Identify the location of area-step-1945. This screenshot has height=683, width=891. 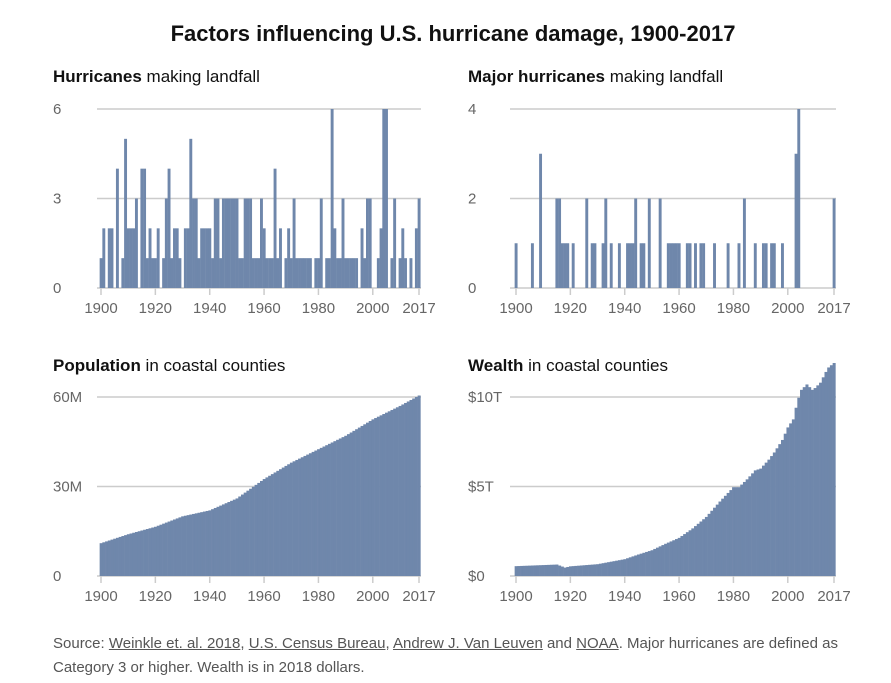
(223, 540).